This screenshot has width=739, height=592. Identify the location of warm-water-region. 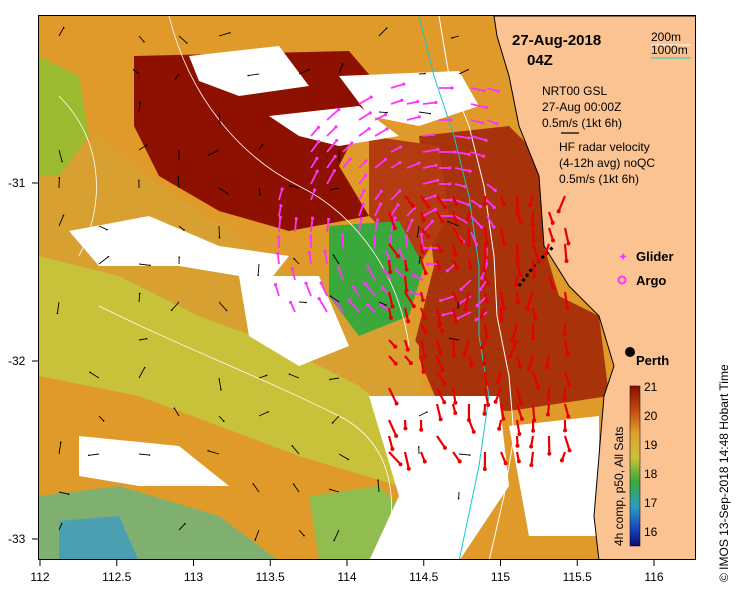
(256, 141).